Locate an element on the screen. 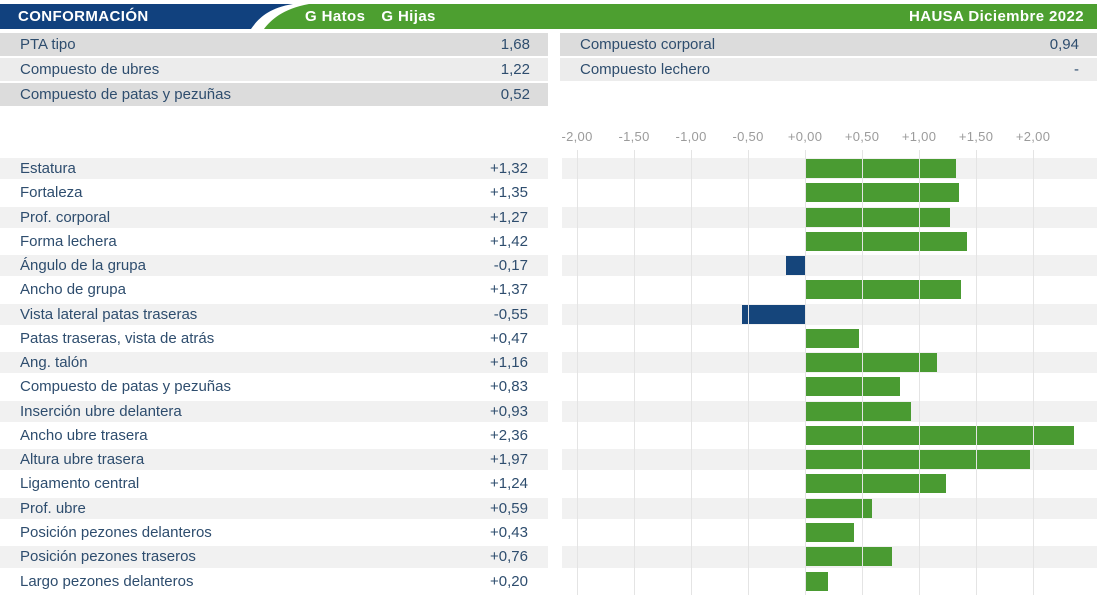  trait-value: +0,59 is located at coordinates (509, 508).